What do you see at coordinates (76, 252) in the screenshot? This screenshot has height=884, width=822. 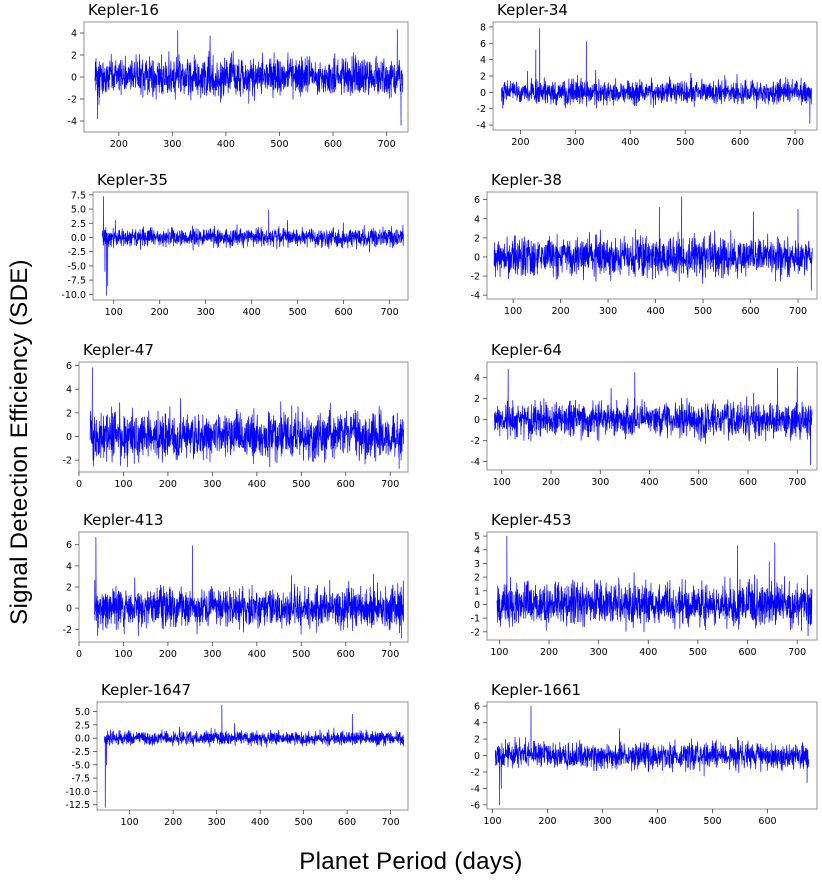 I see `y-tick-label: -2.5` at bounding box center [76, 252].